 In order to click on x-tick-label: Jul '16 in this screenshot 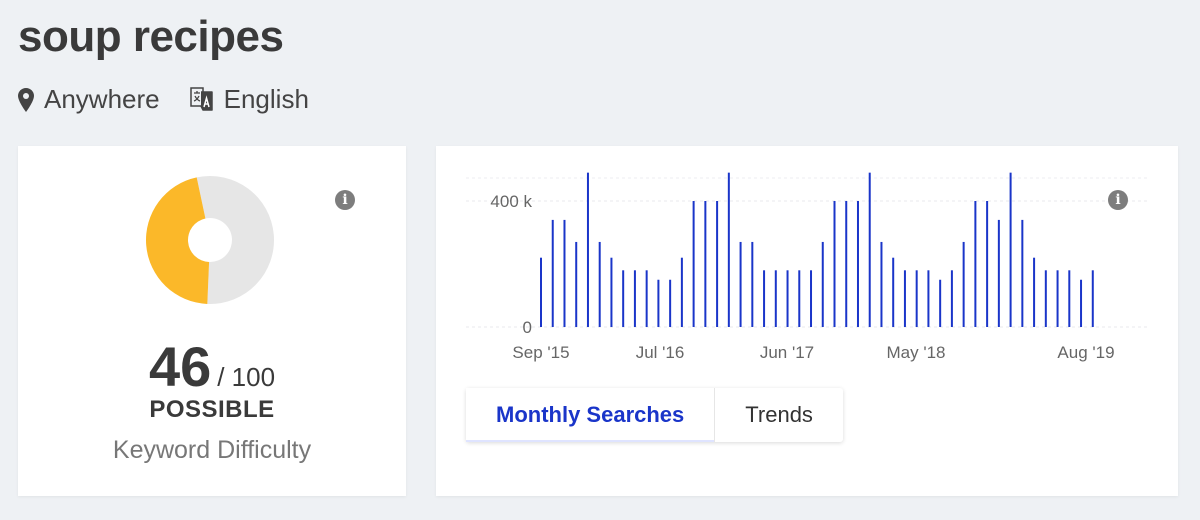, I will do `click(660, 352)`.